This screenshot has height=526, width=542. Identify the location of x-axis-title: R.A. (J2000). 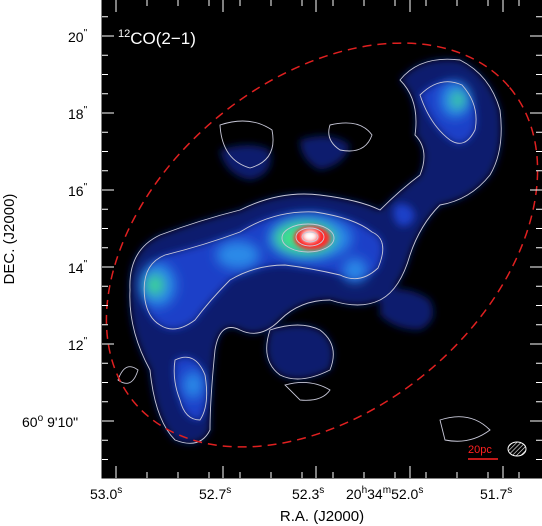
(322, 516).